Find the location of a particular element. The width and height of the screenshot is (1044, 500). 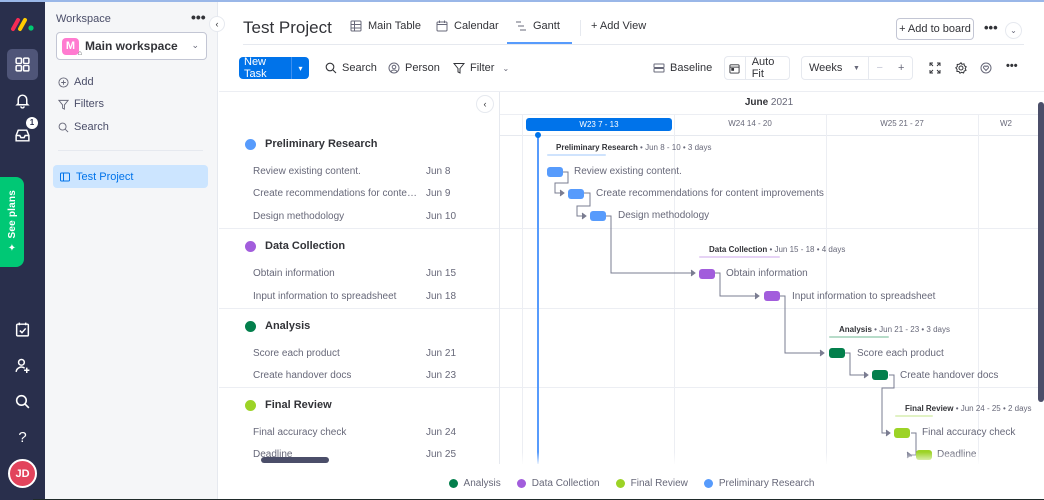

fullscreen-button is located at coordinates (937, 68).